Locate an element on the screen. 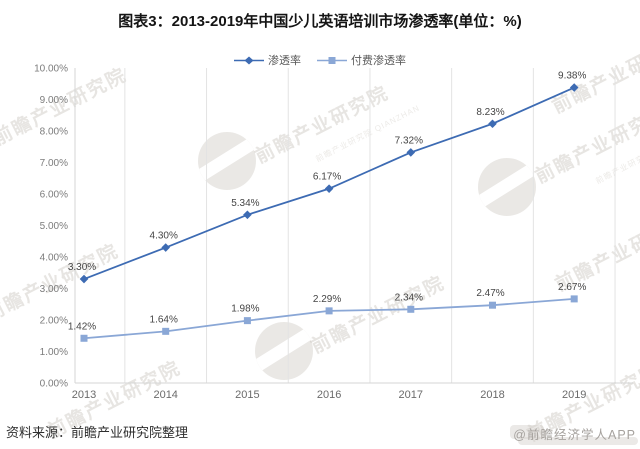 Image resolution: width=640 pixels, height=449 pixels. data-point-label: 6.17% is located at coordinates (327, 177).